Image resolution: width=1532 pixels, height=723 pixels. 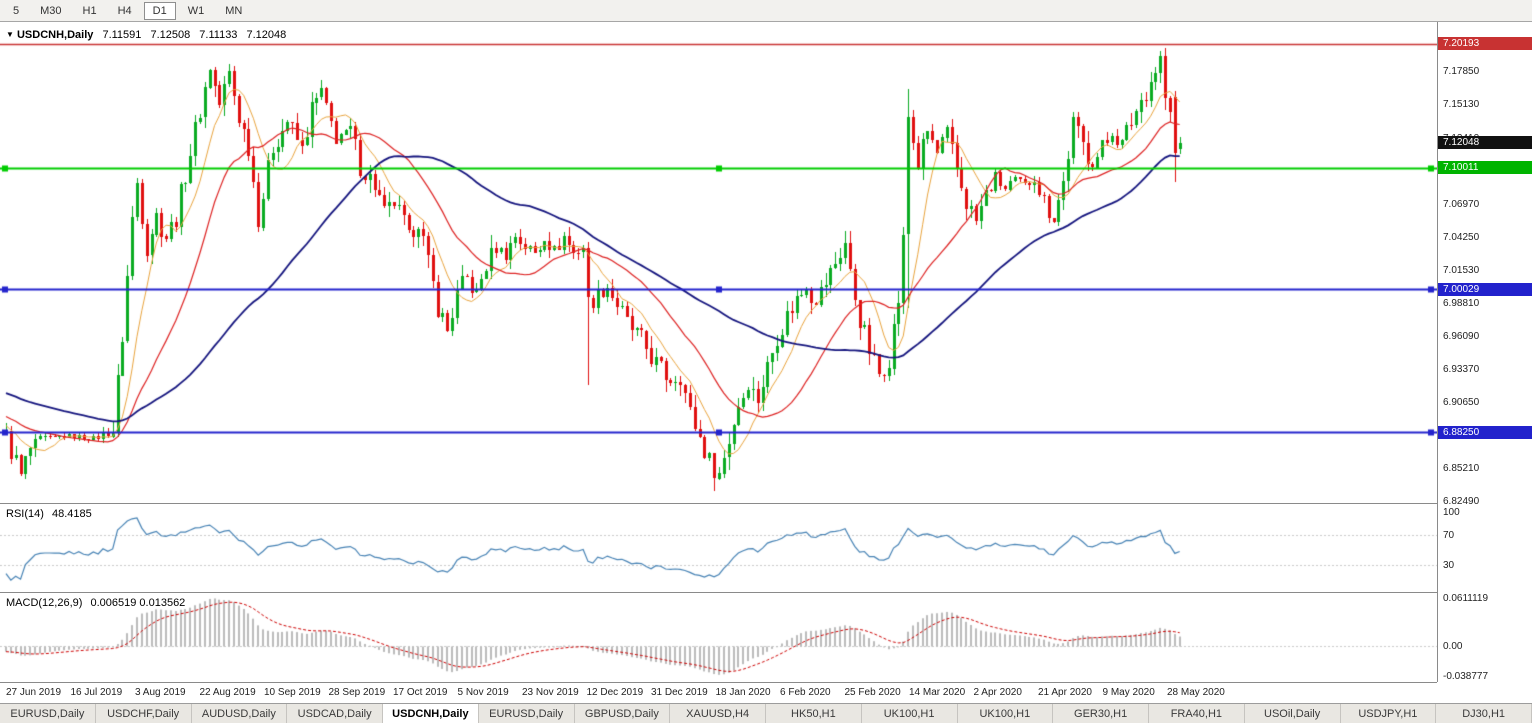 I want to click on chart-tab: GER30,H1, so click(x=1101, y=713).